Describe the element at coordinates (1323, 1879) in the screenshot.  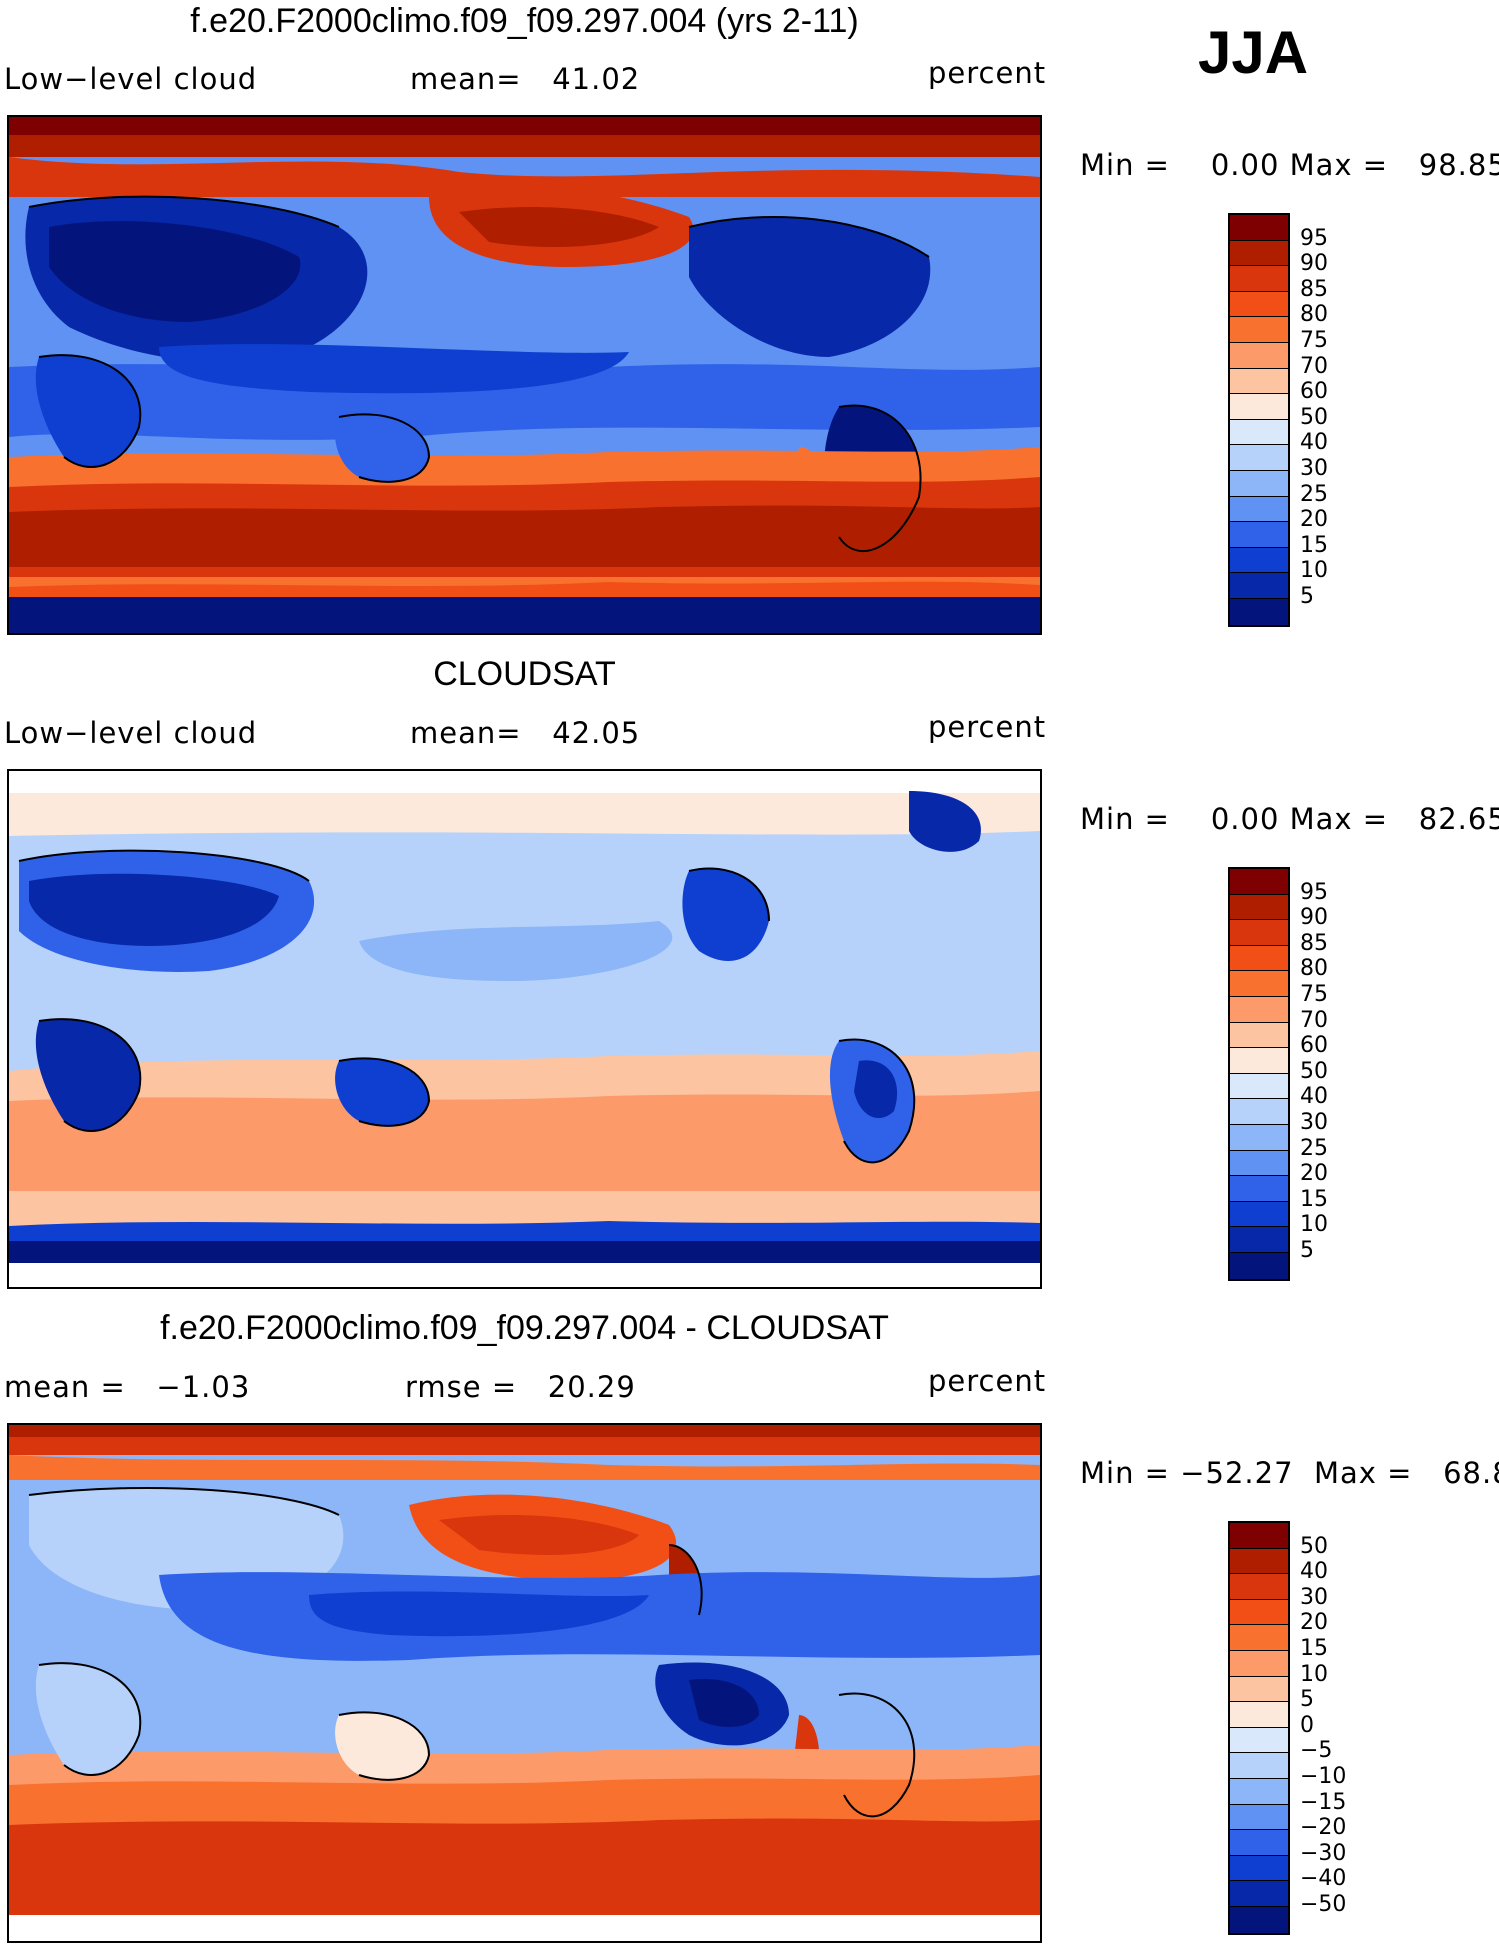
I see `colorbar-tick-label: −40` at that location.